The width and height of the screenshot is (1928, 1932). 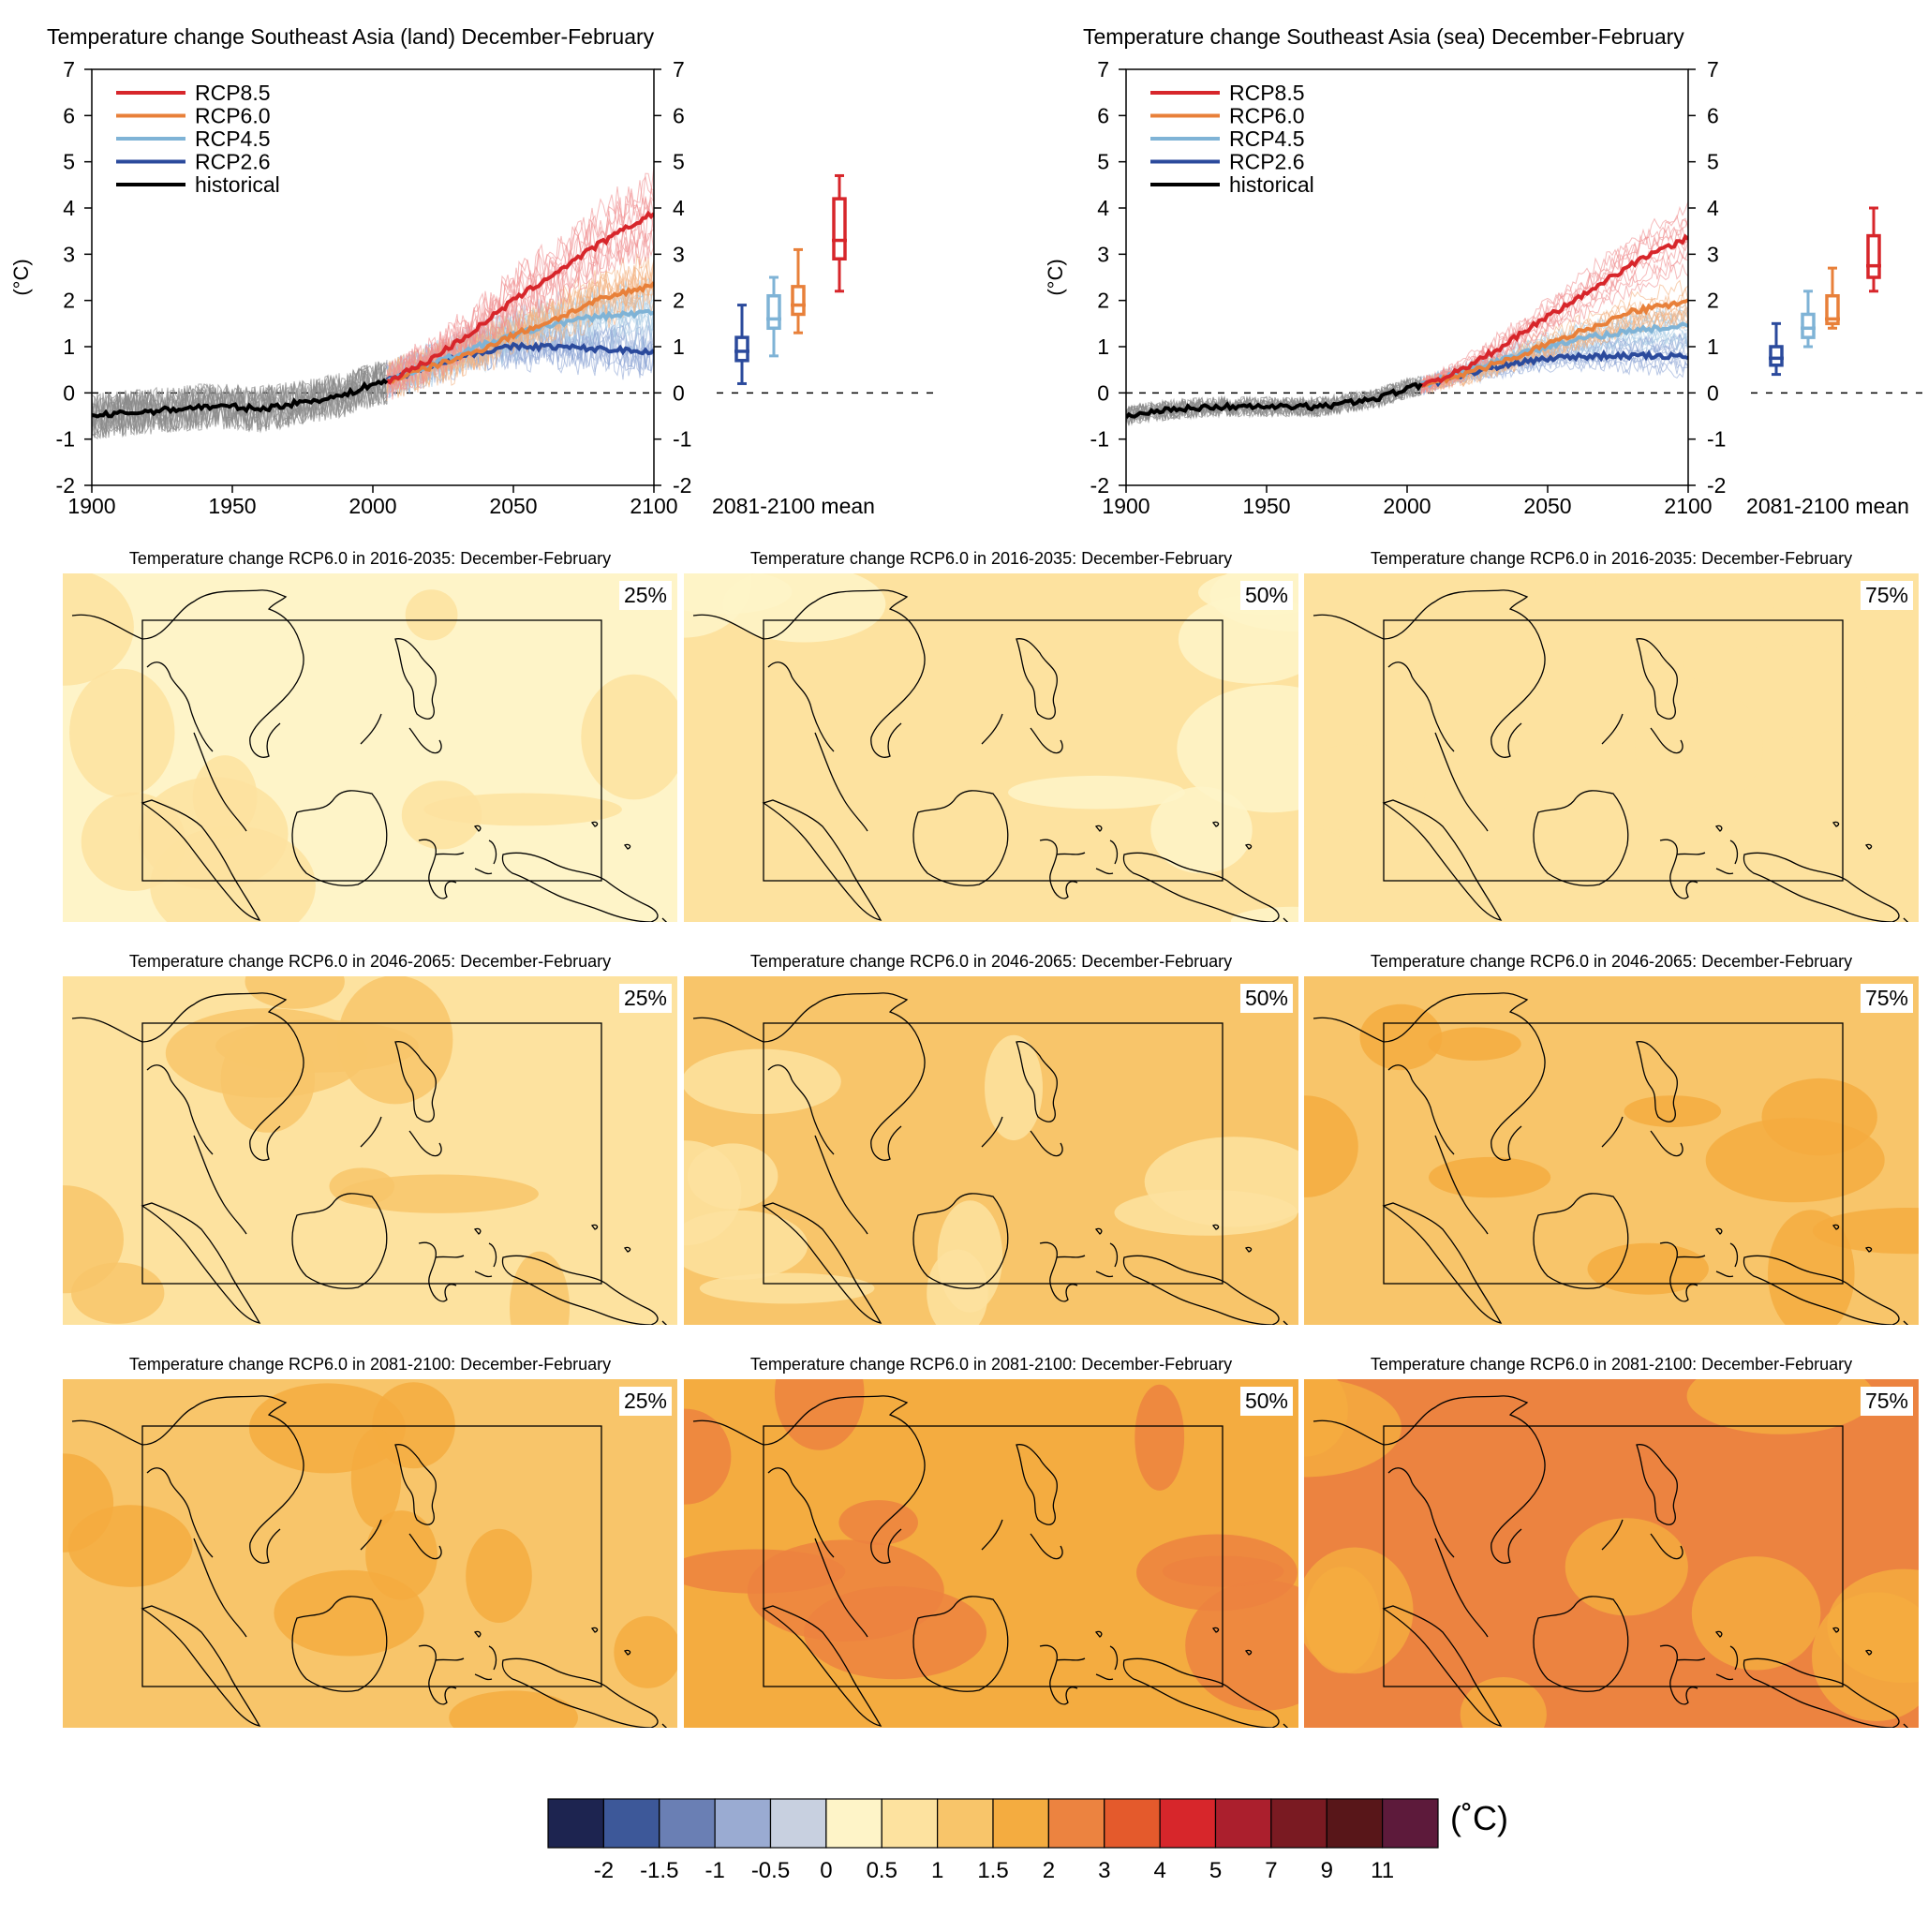 I want to click on colorbar-tick-label: -1, so click(x=714, y=1871).